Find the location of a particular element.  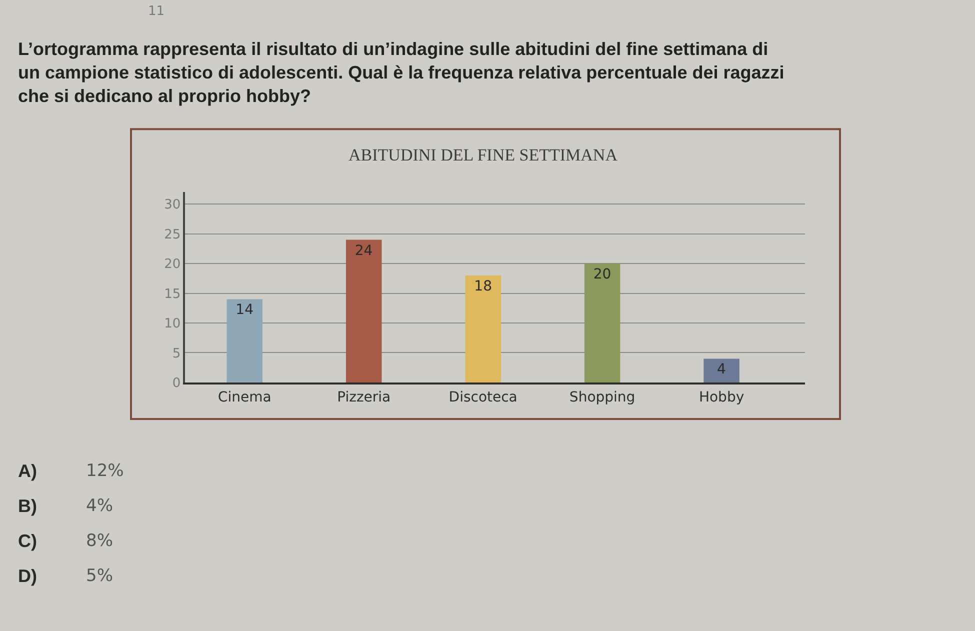

text: 11 is located at coordinates (156, 11).